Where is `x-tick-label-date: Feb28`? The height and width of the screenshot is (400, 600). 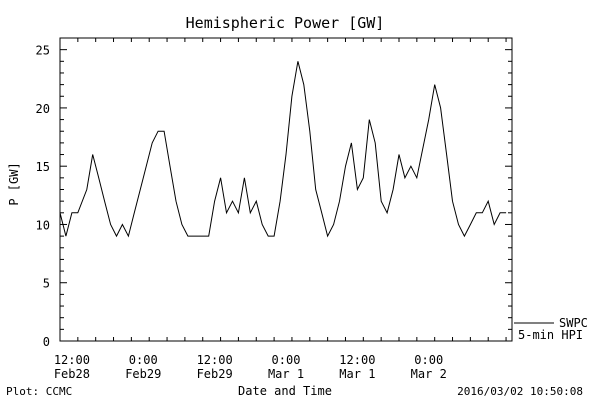
x-tick-label-date: Feb28 is located at coordinates (72, 374).